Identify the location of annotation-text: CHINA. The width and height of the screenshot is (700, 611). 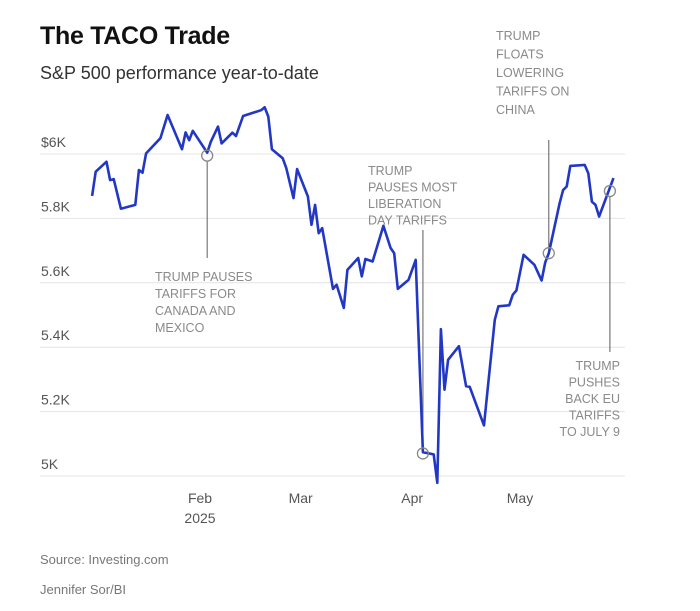
(516, 110).